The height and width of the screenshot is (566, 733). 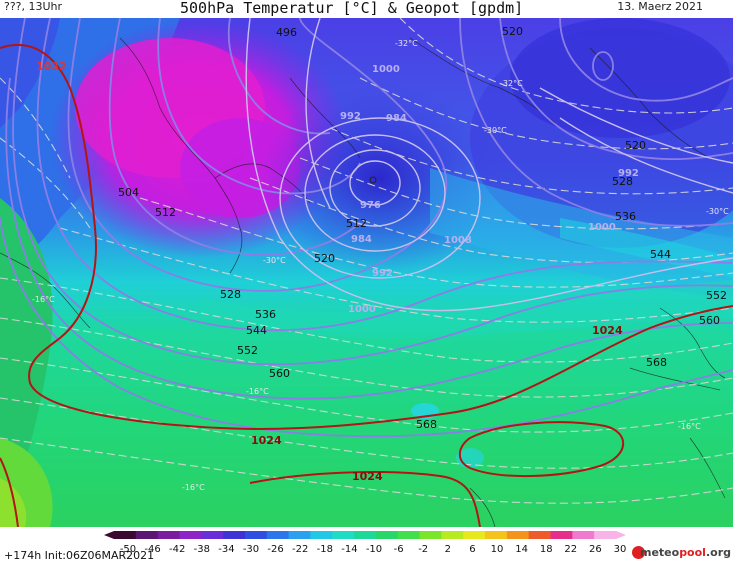 What do you see at coordinates (472, 549) in the screenshot?
I see `legend-tick-label: 6` at bounding box center [472, 549].